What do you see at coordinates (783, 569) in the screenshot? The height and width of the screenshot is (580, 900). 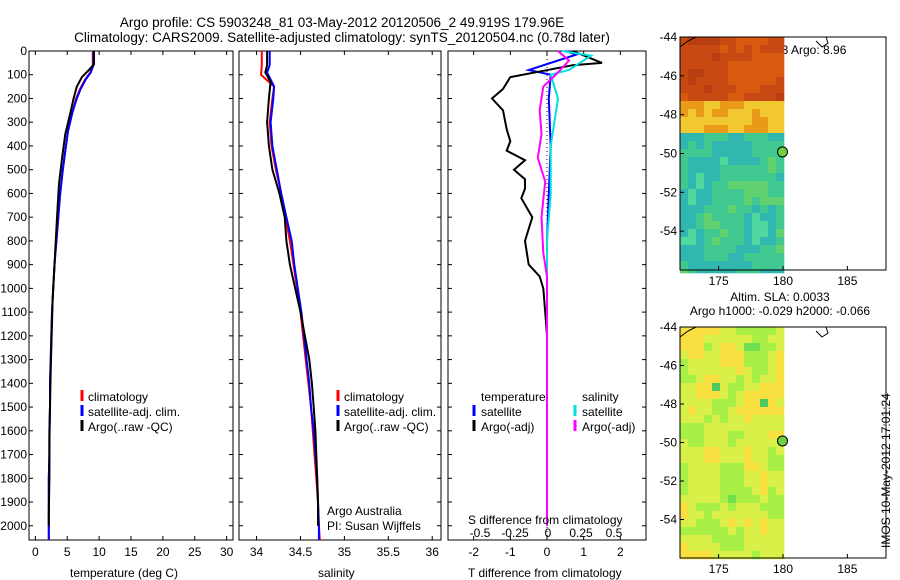 I see `map-x-tick-label: 180` at bounding box center [783, 569].